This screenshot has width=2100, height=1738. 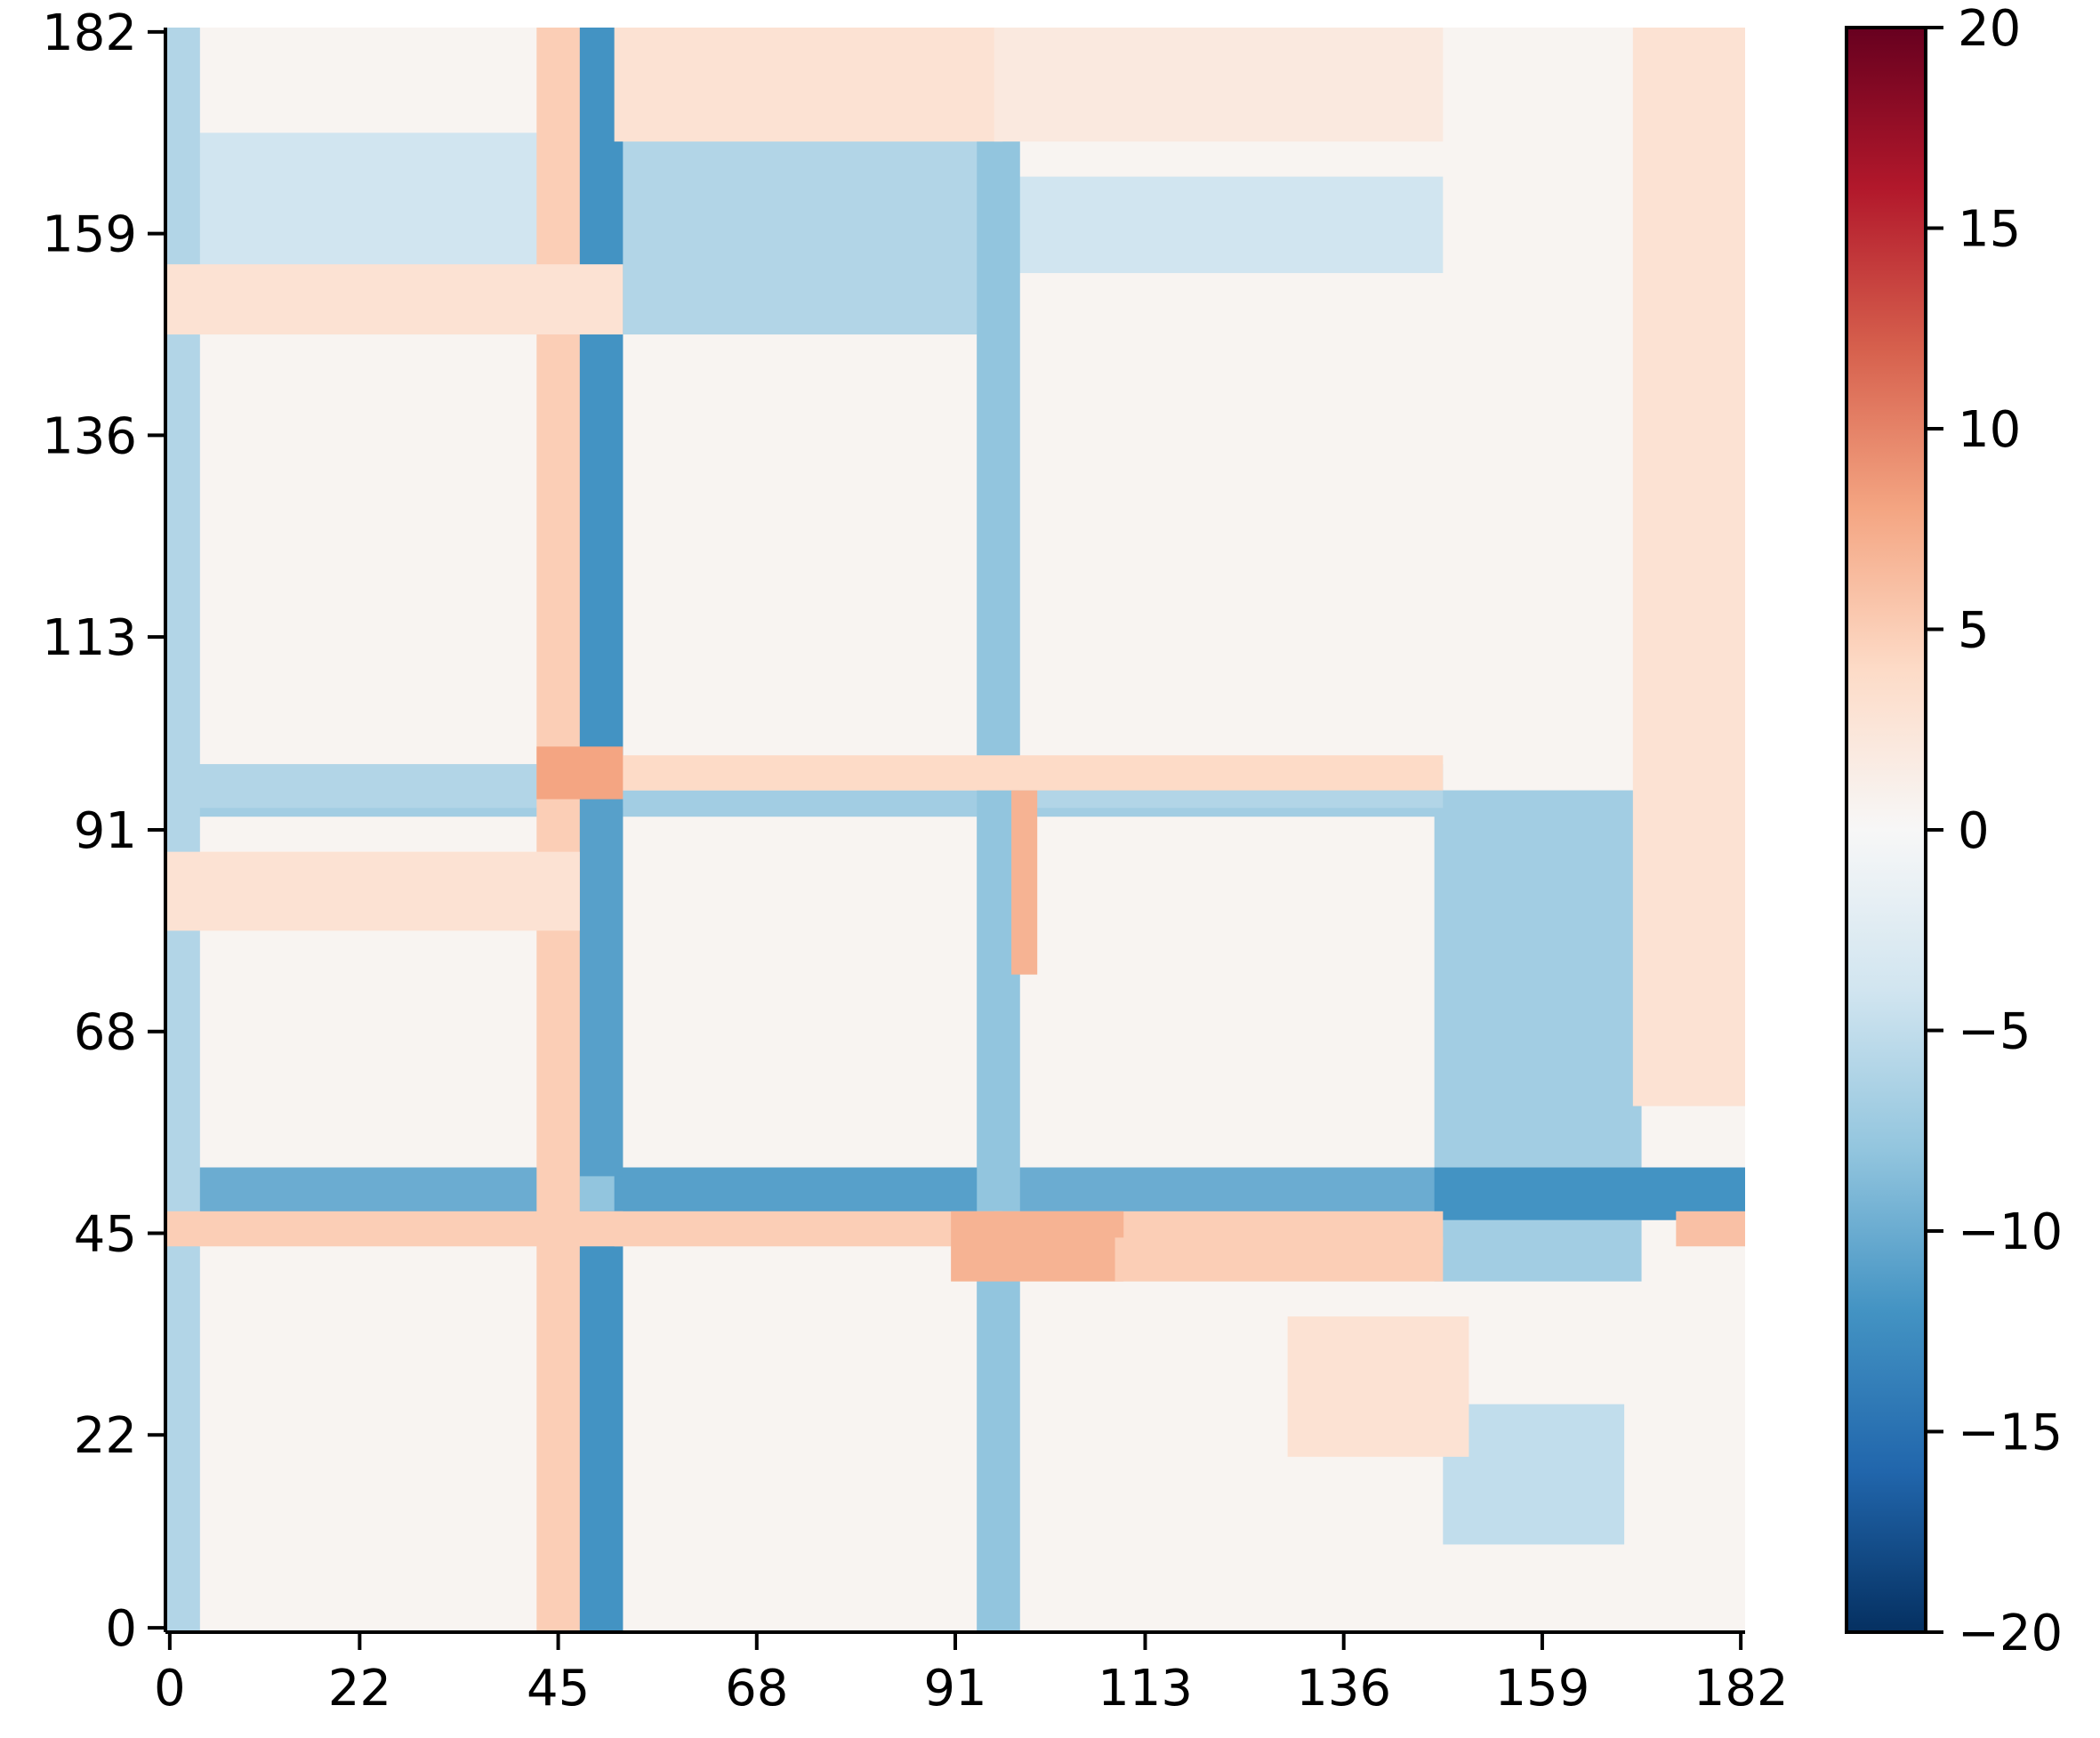 I want to click on colorbar-tick-label: −20, so click(x=2010, y=1633).